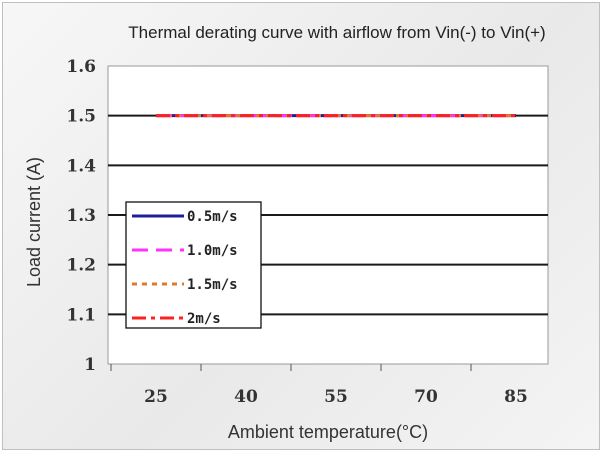 This screenshot has width=604, height=454. I want to click on x-tick-label: 40, so click(246, 397).